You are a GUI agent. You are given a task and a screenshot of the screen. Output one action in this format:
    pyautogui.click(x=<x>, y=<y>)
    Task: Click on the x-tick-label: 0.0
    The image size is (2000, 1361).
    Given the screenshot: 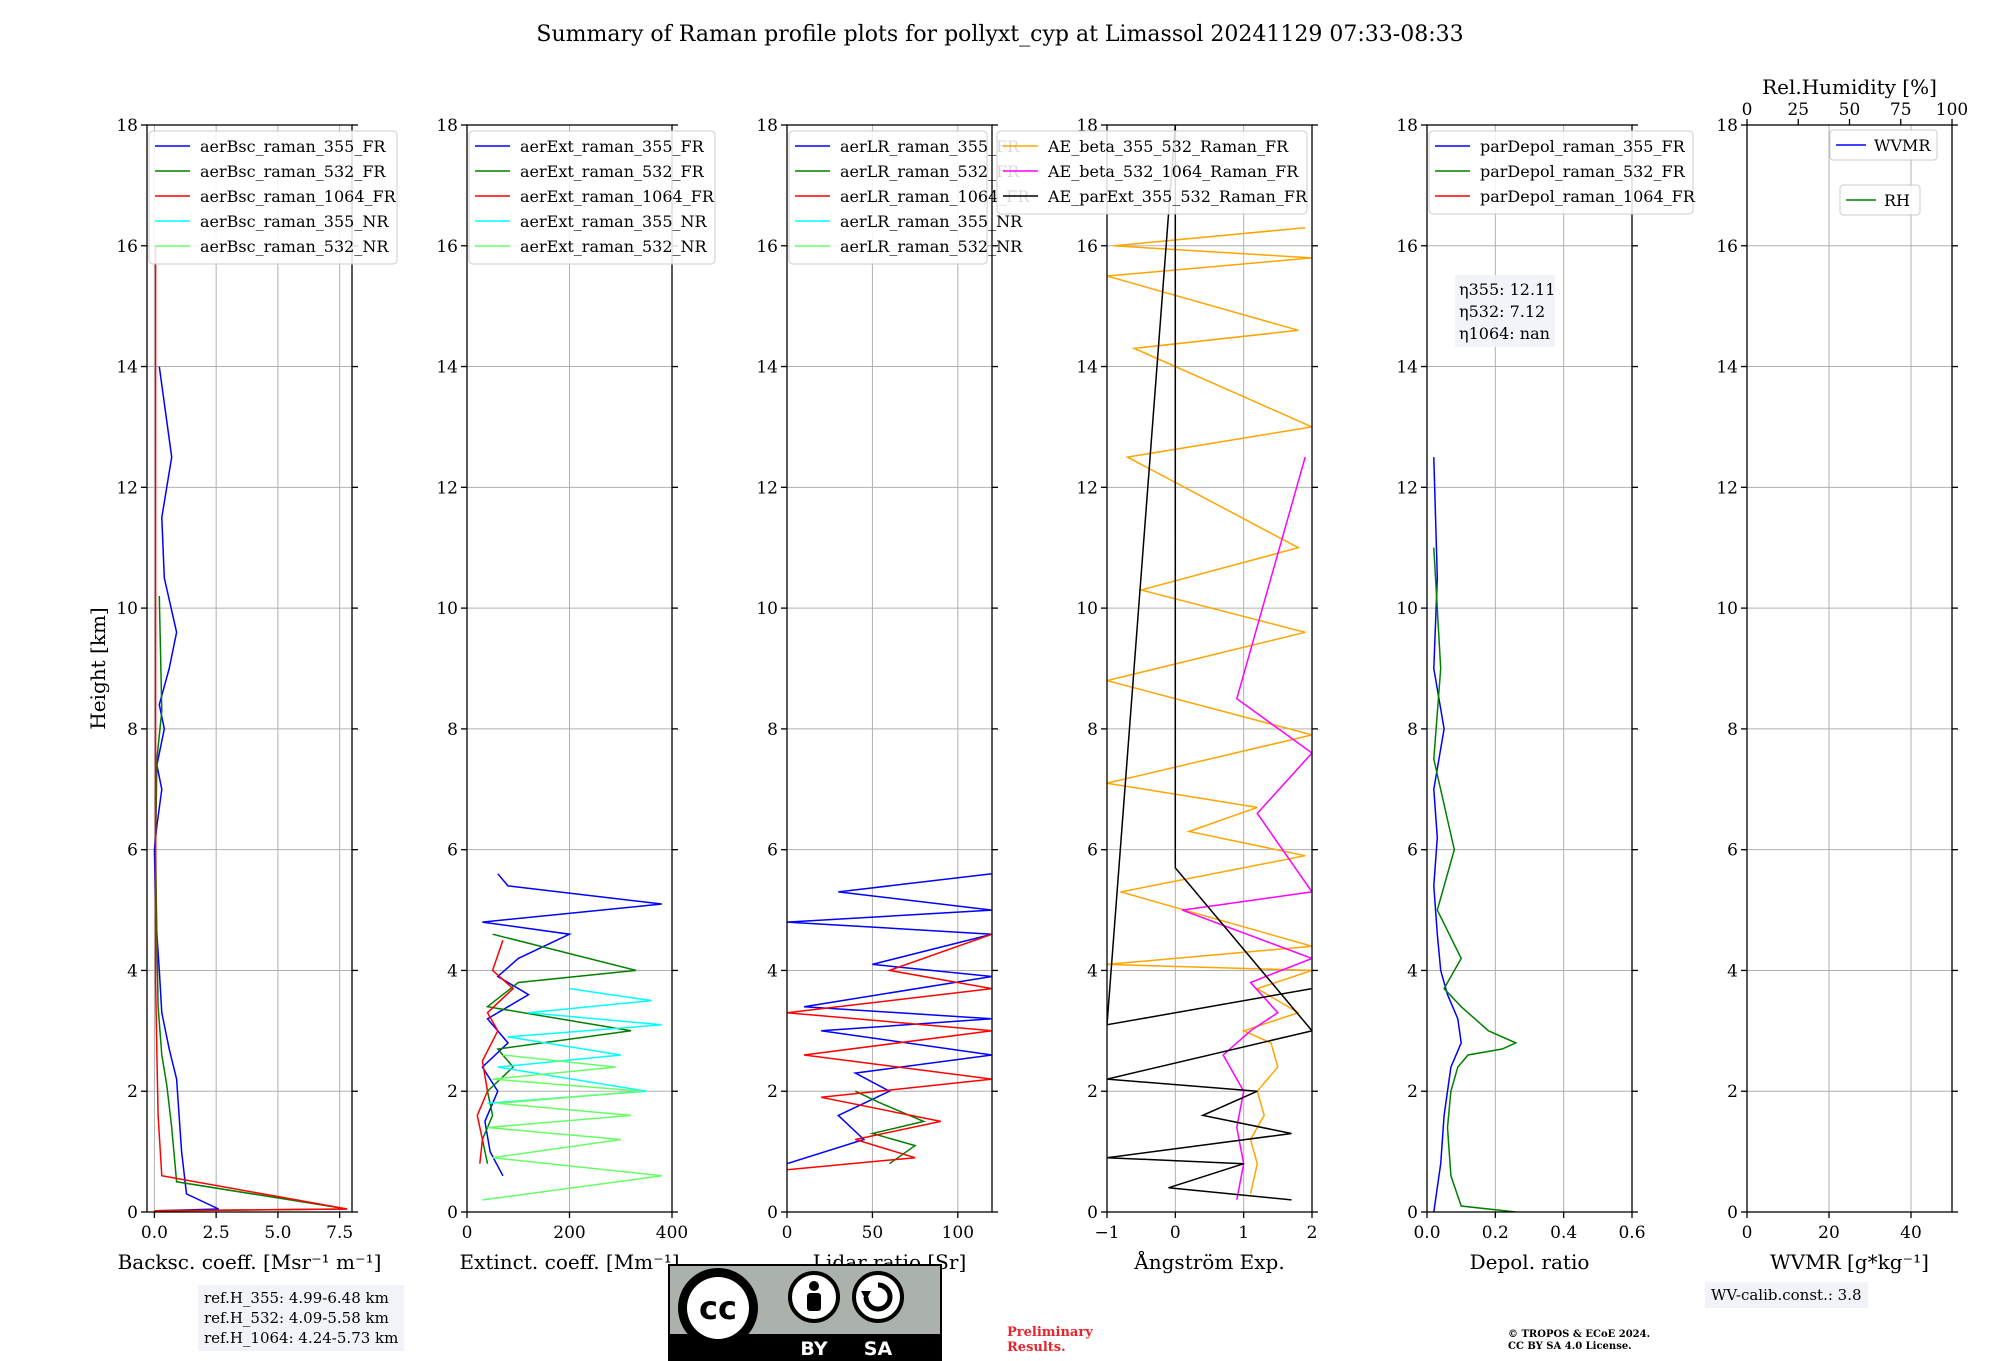 What is the action you would take?
    pyautogui.click(x=154, y=1233)
    